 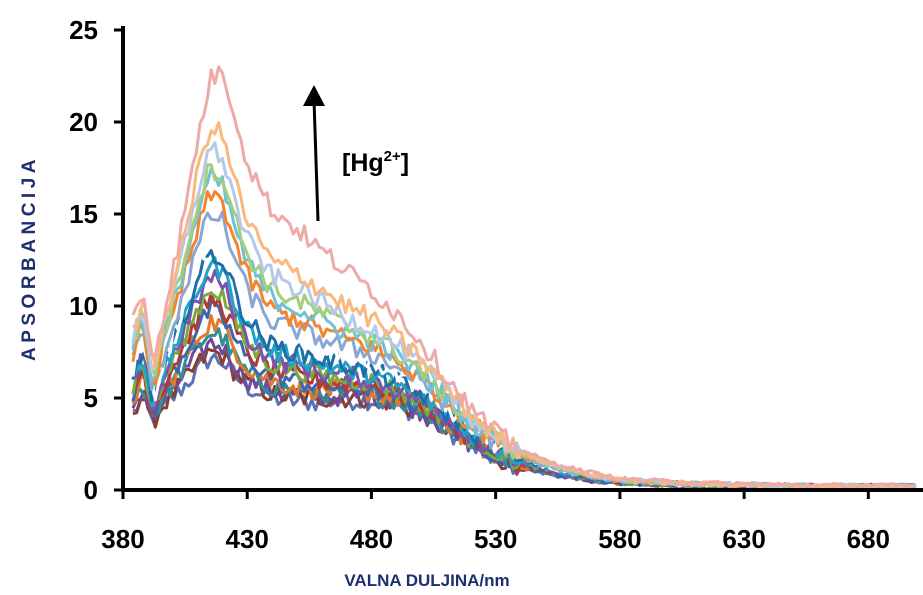 What do you see at coordinates (83, 306) in the screenshot?
I see `y-tick-label-10: 10` at bounding box center [83, 306].